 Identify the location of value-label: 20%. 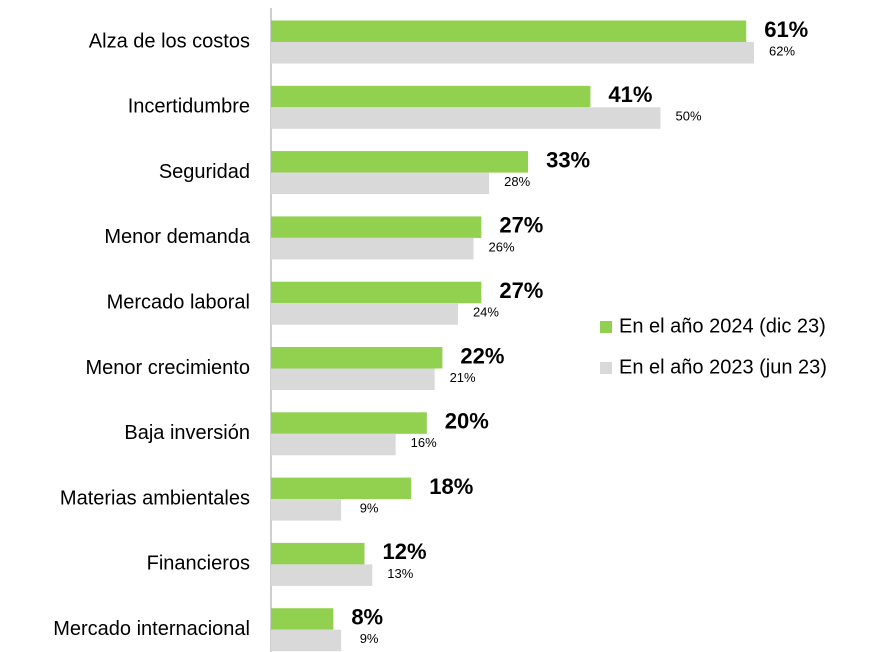
(467, 421).